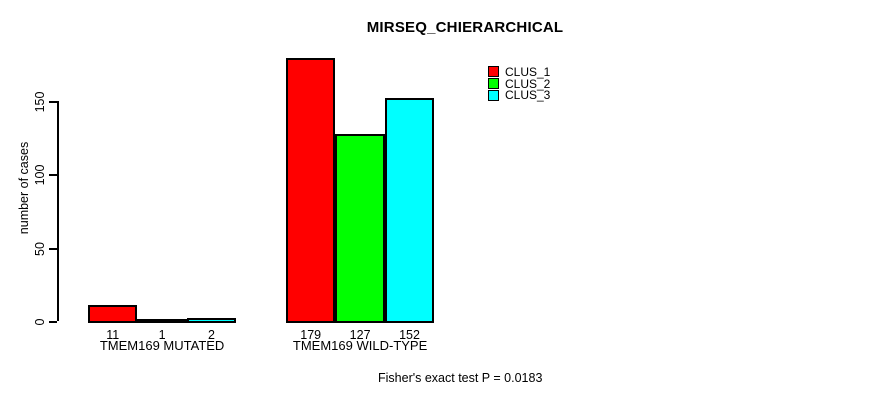 This screenshot has height=400, width=890. What do you see at coordinates (409, 210) in the screenshot?
I see `bar-clus_3-wild-type` at bounding box center [409, 210].